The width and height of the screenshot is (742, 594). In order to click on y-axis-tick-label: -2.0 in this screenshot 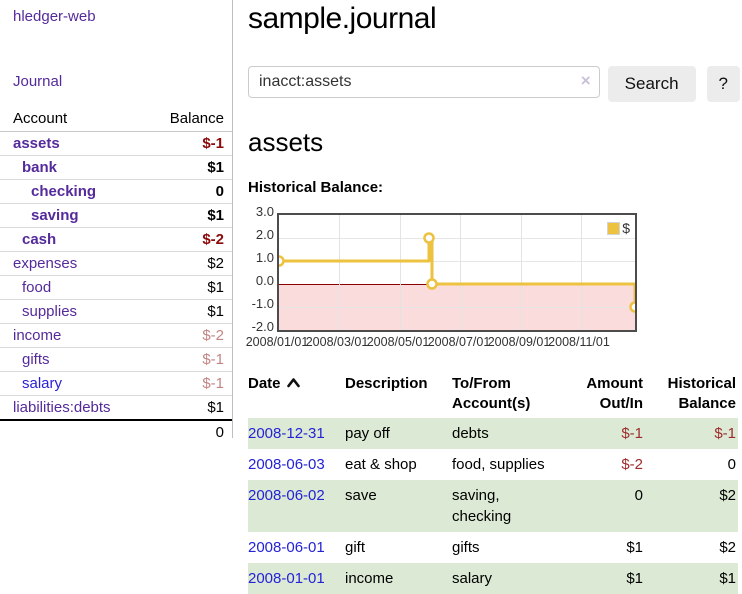, I will do `click(262, 326)`.